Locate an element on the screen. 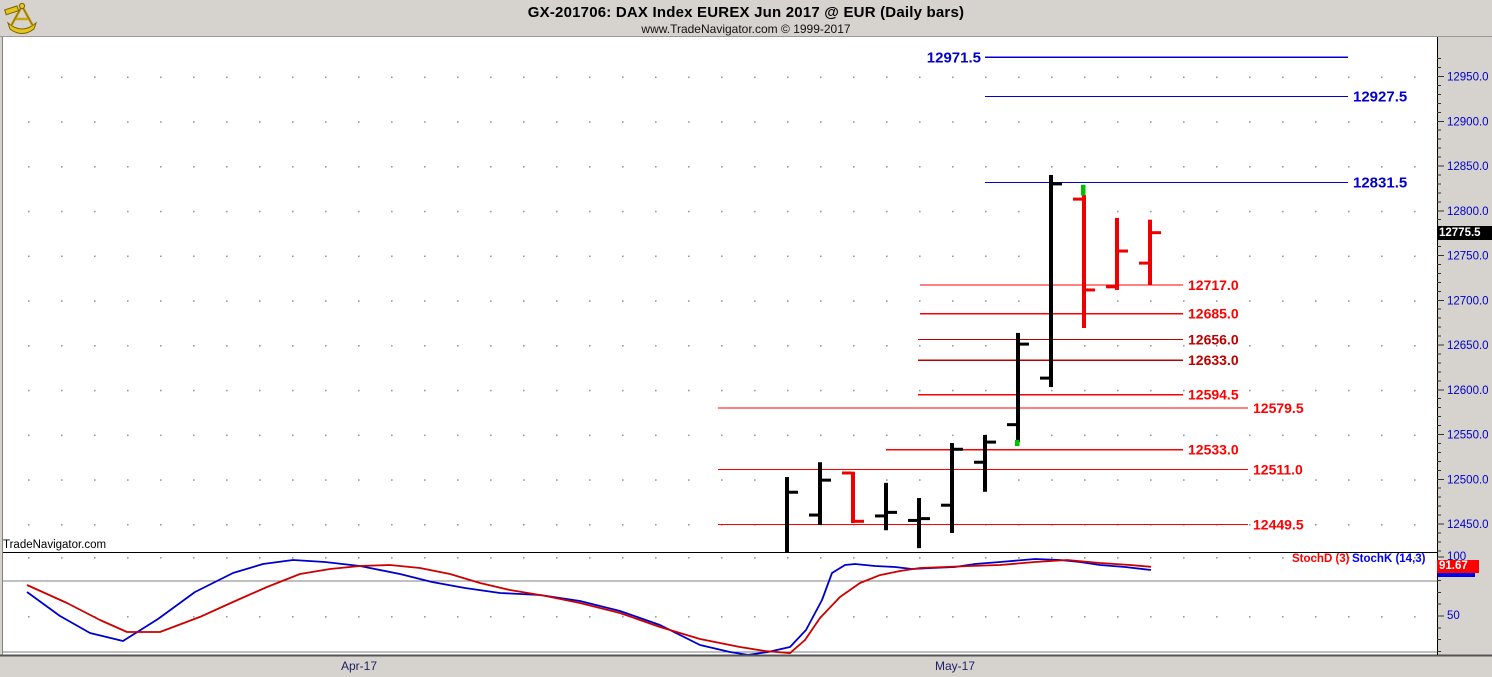 The height and width of the screenshot is (677, 1492). watermark-text: TradeNavigator.com is located at coordinates (55, 545).